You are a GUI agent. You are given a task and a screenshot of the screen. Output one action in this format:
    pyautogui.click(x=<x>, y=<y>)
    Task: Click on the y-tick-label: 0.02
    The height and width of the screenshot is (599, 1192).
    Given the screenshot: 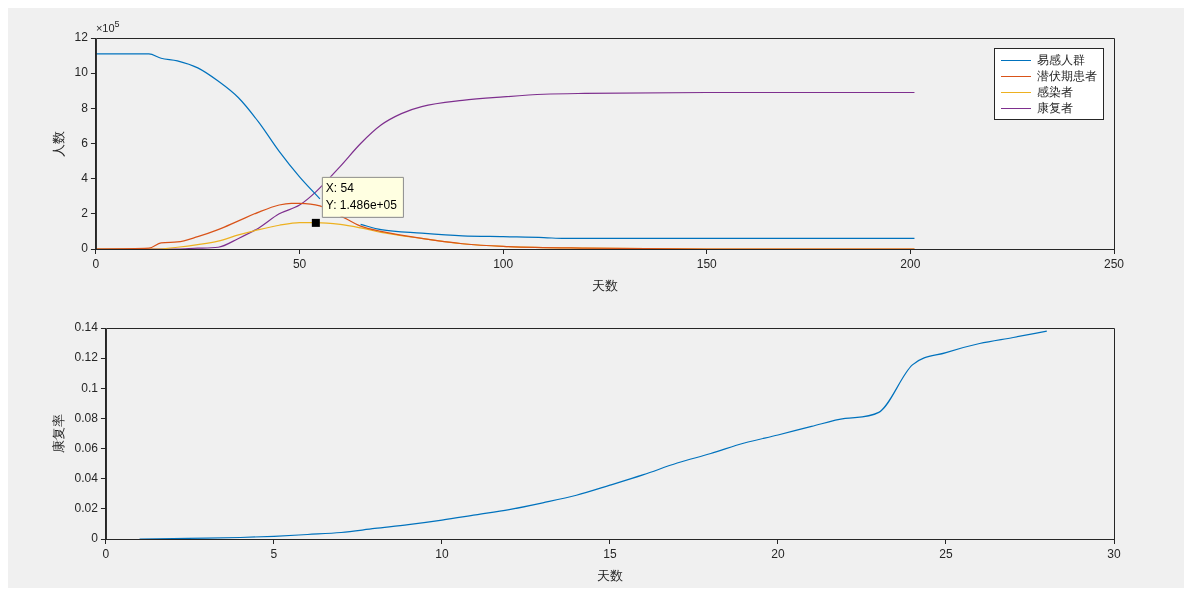 What is the action you would take?
    pyautogui.click(x=86, y=508)
    